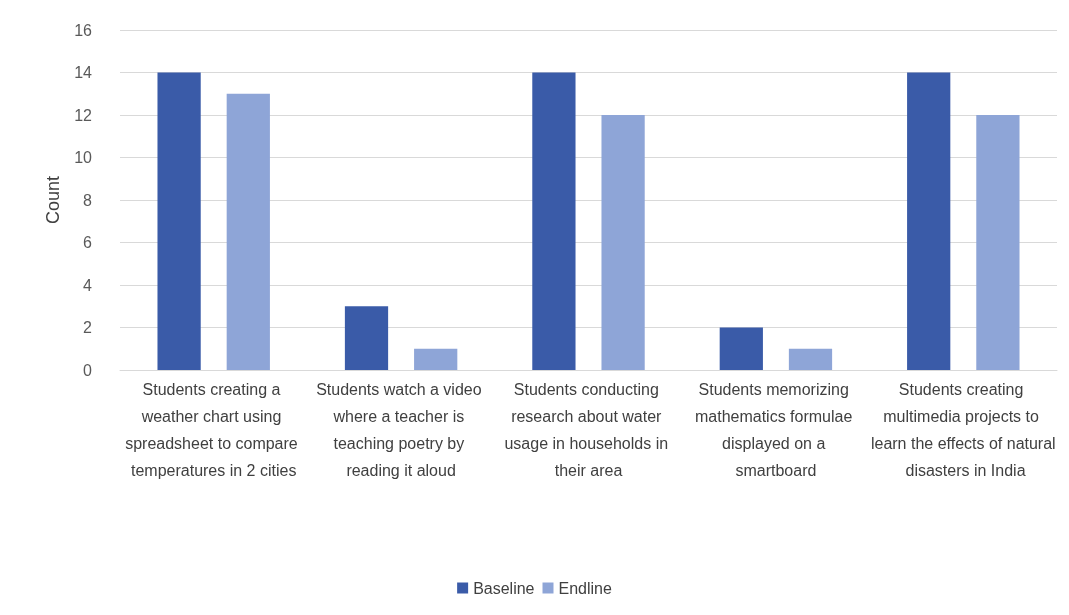 Image resolution: width=1069 pixels, height=615 pixels. I want to click on y-tick-label: 14, so click(83, 72).